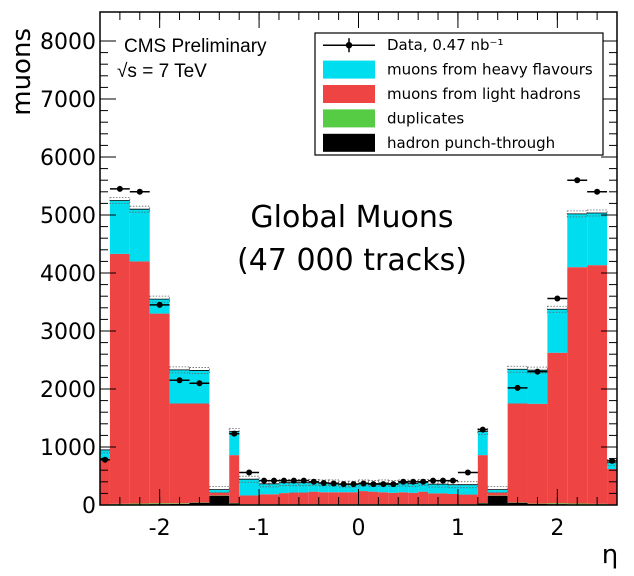 The height and width of the screenshot is (576, 634). I want to click on x-tick-label-0: -2, so click(160, 528).